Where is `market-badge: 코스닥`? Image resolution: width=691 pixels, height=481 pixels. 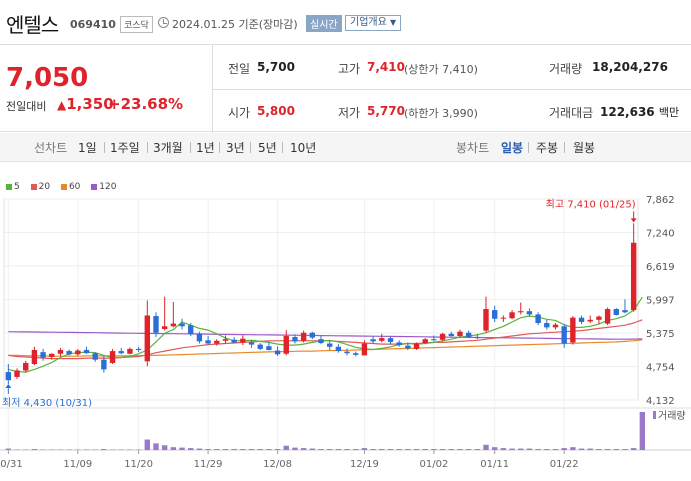 market-badge: 코스닥 is located at coordinates (136, 24).